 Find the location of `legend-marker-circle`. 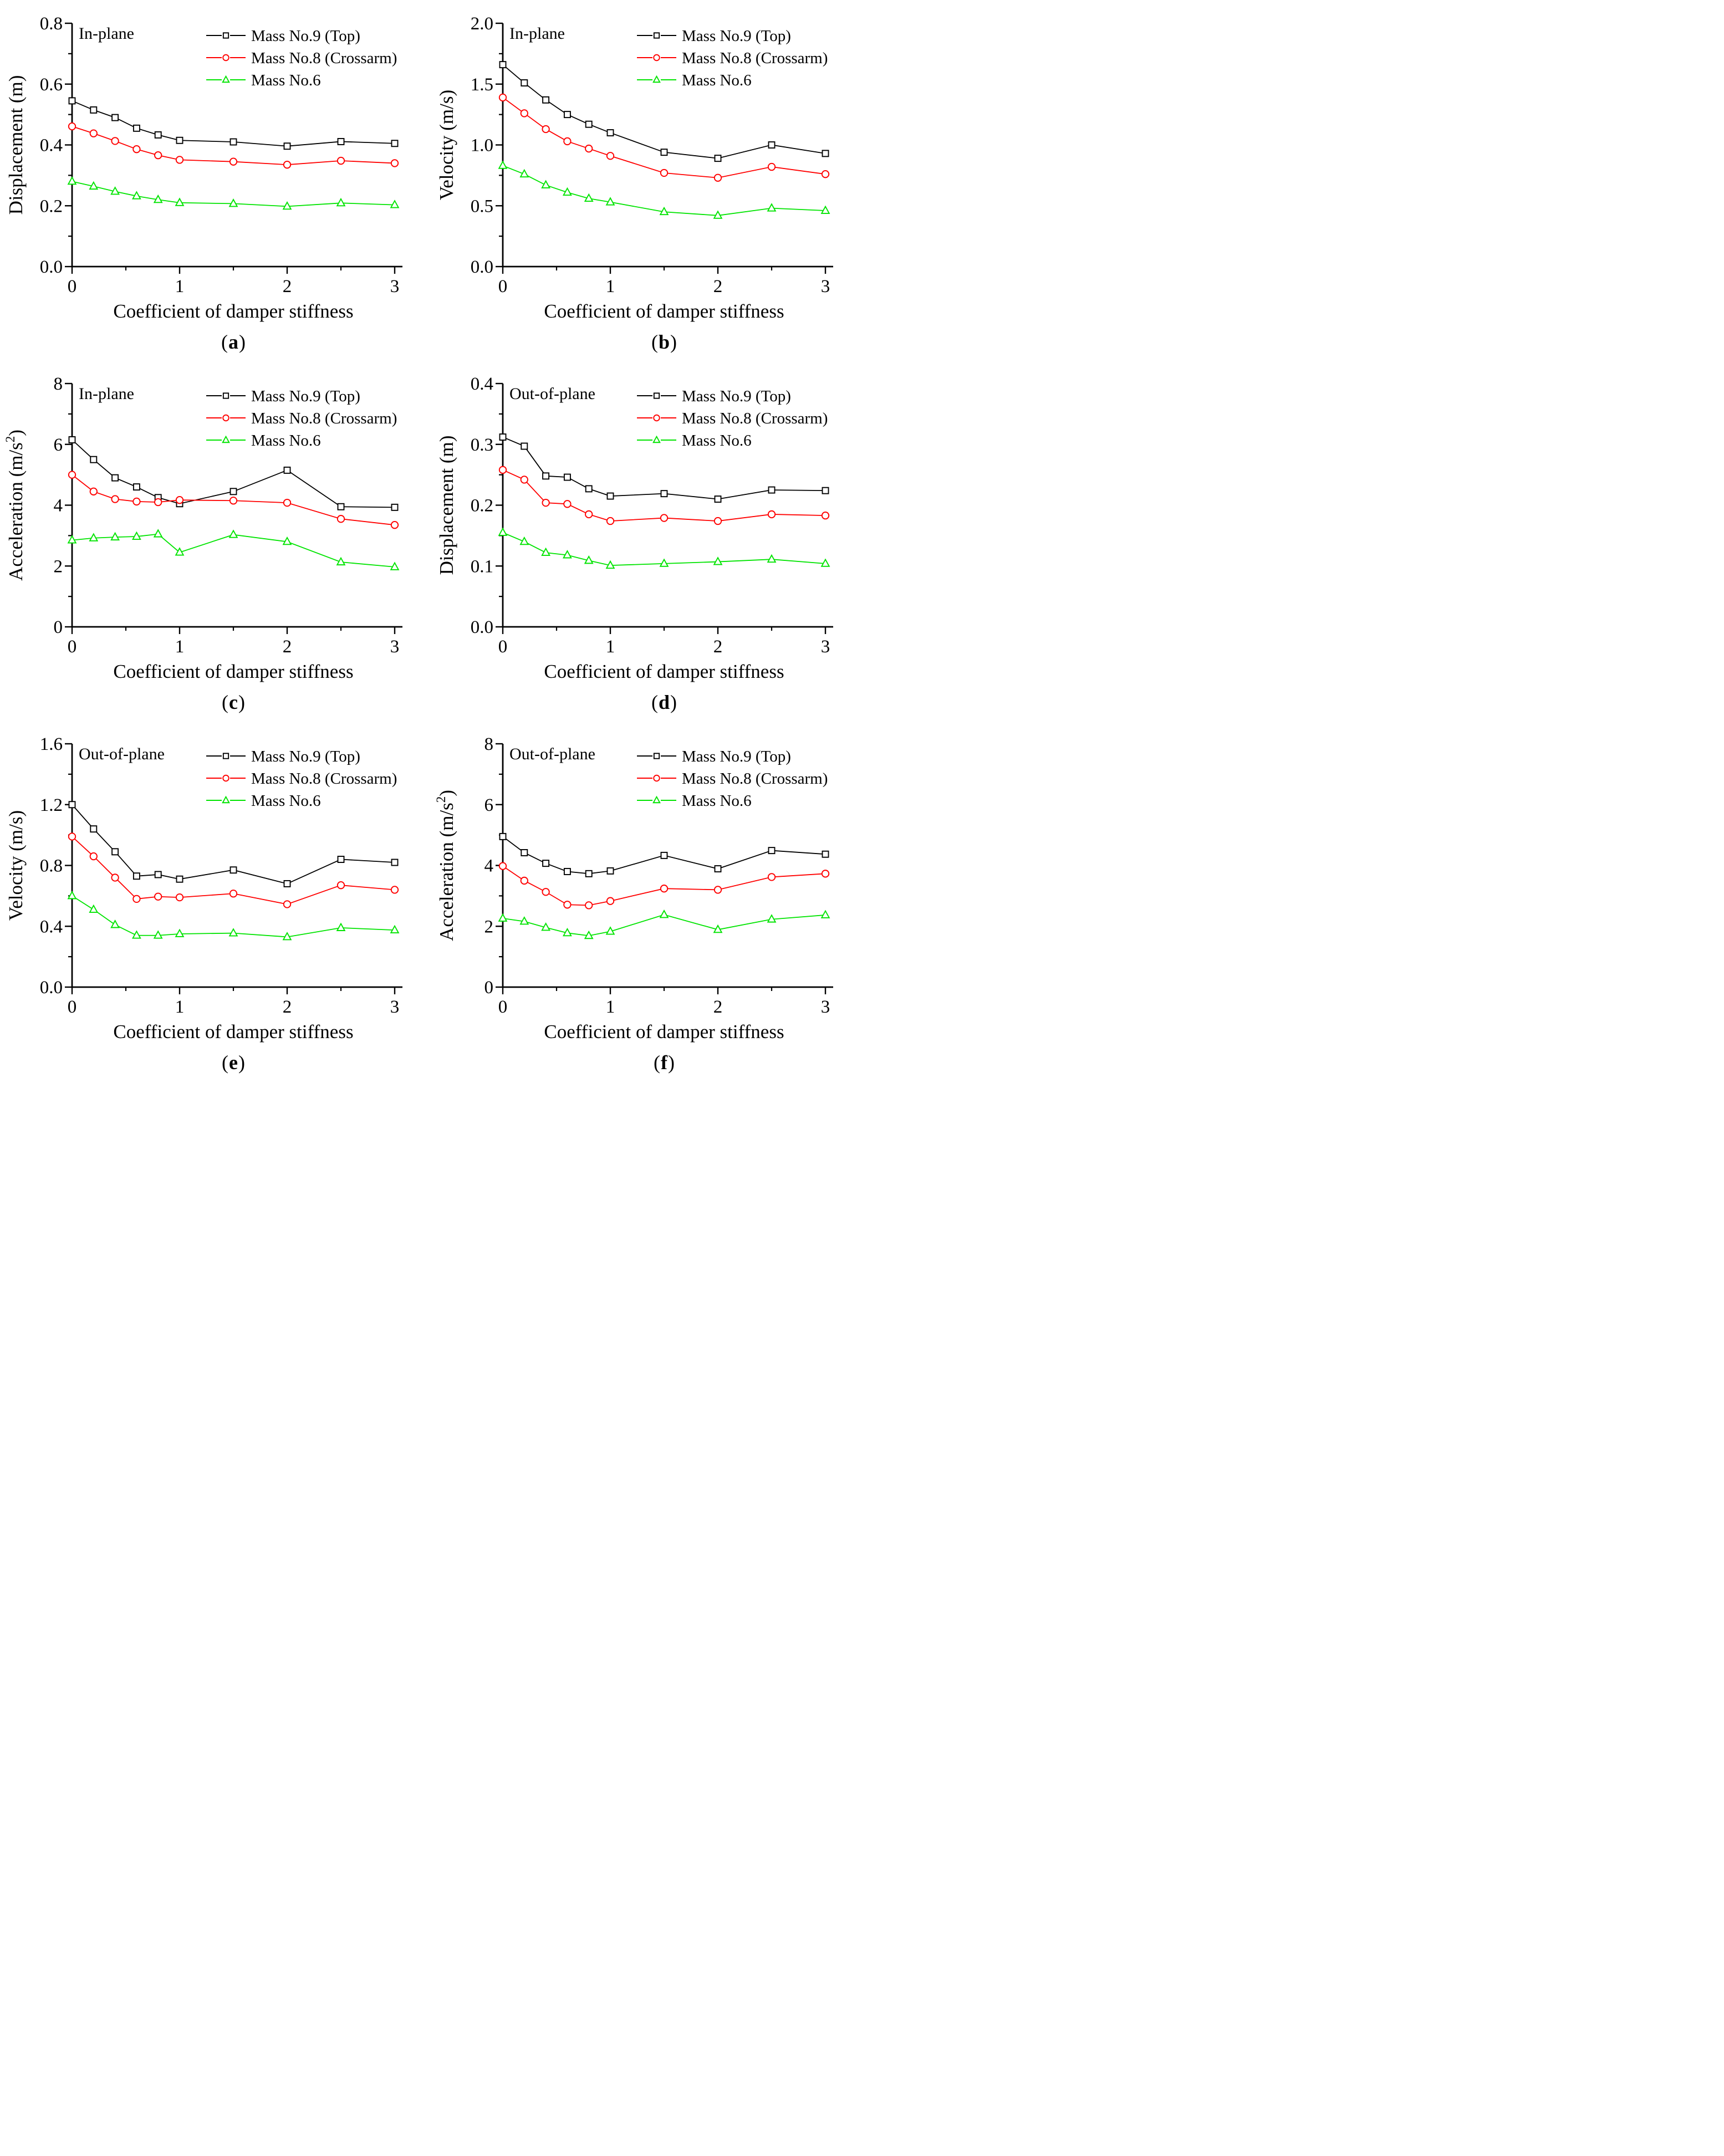

legend-marker-circle is located at coordinates (657, 58).